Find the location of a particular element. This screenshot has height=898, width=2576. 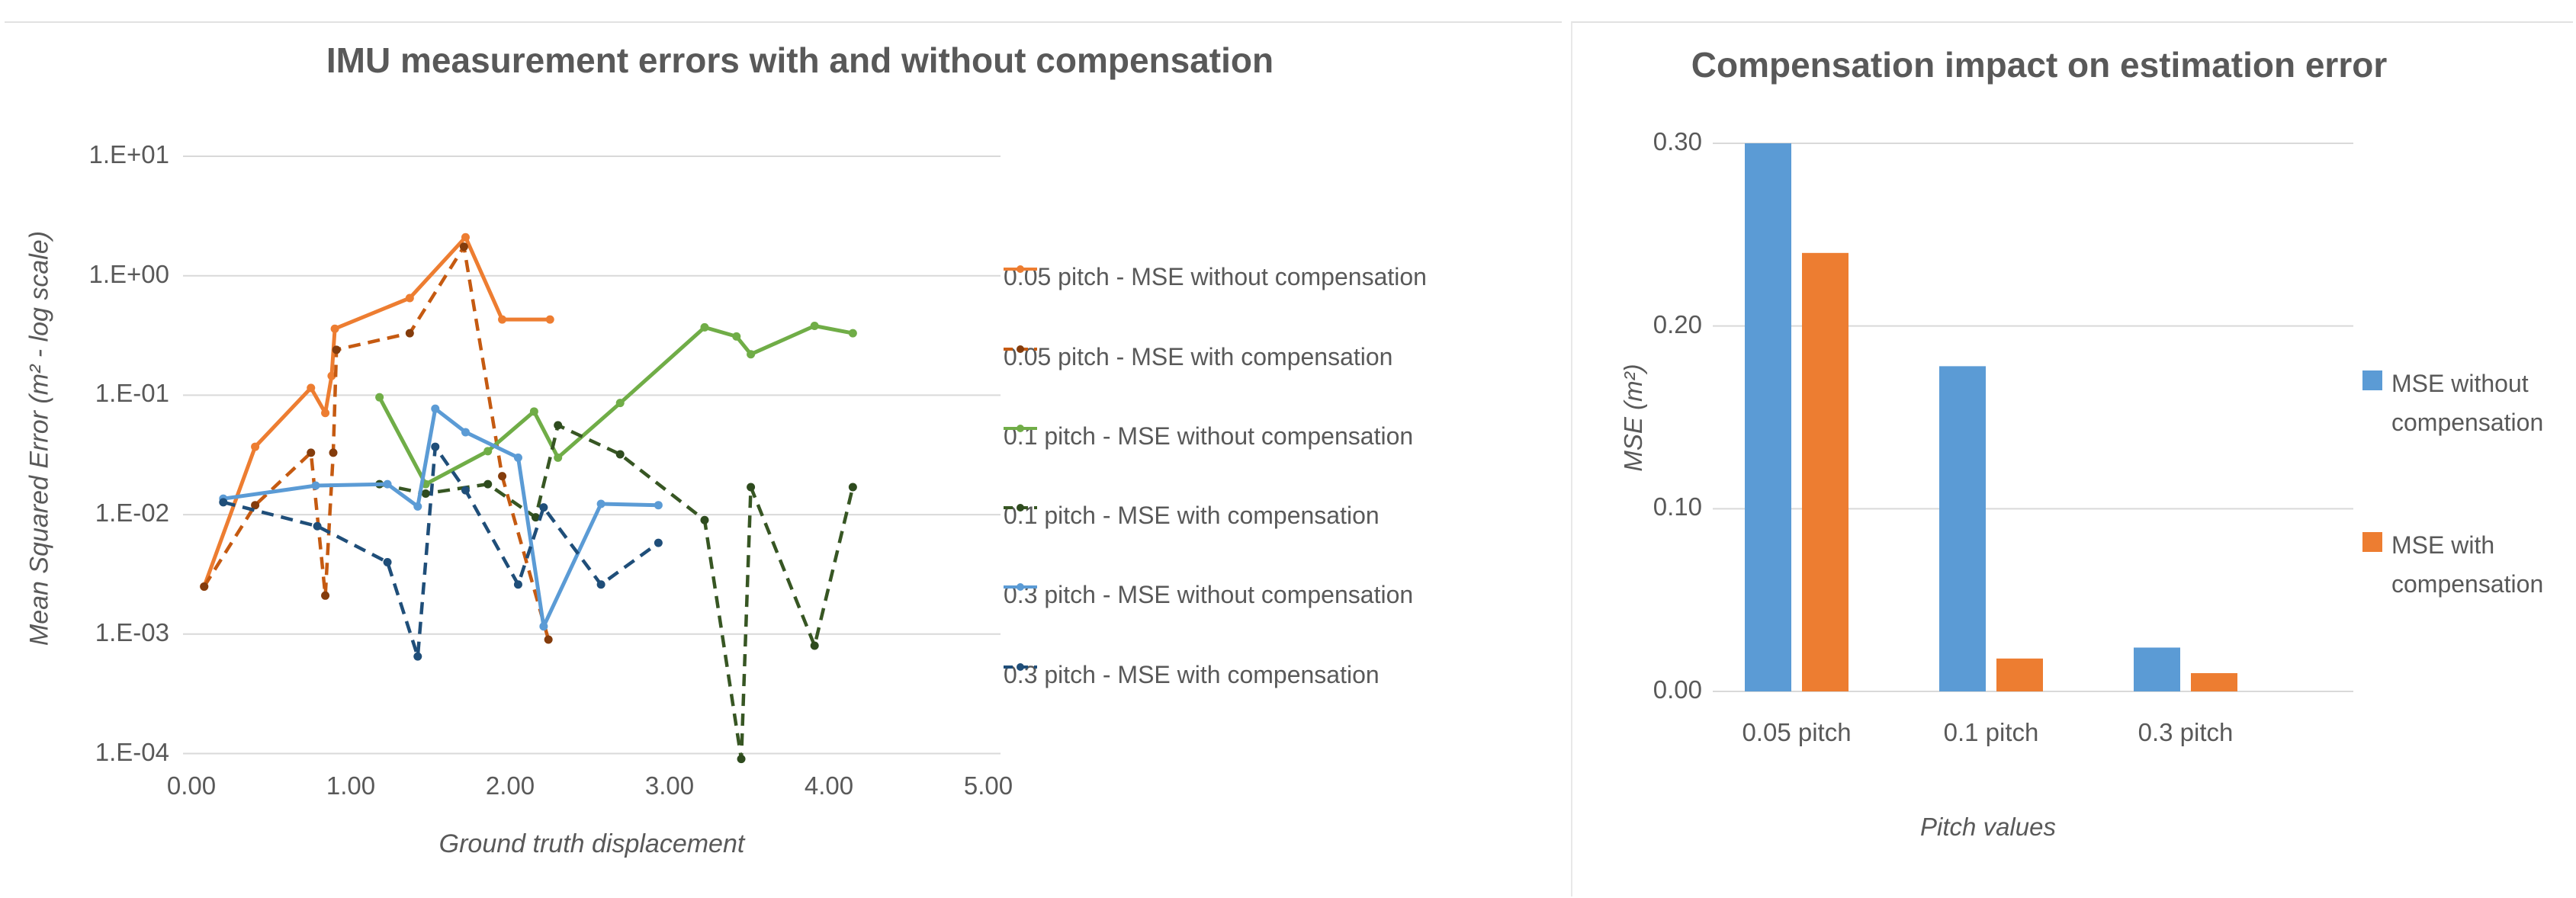

y-tick-label: 1.E-02 is located at coordinates (132, 513).